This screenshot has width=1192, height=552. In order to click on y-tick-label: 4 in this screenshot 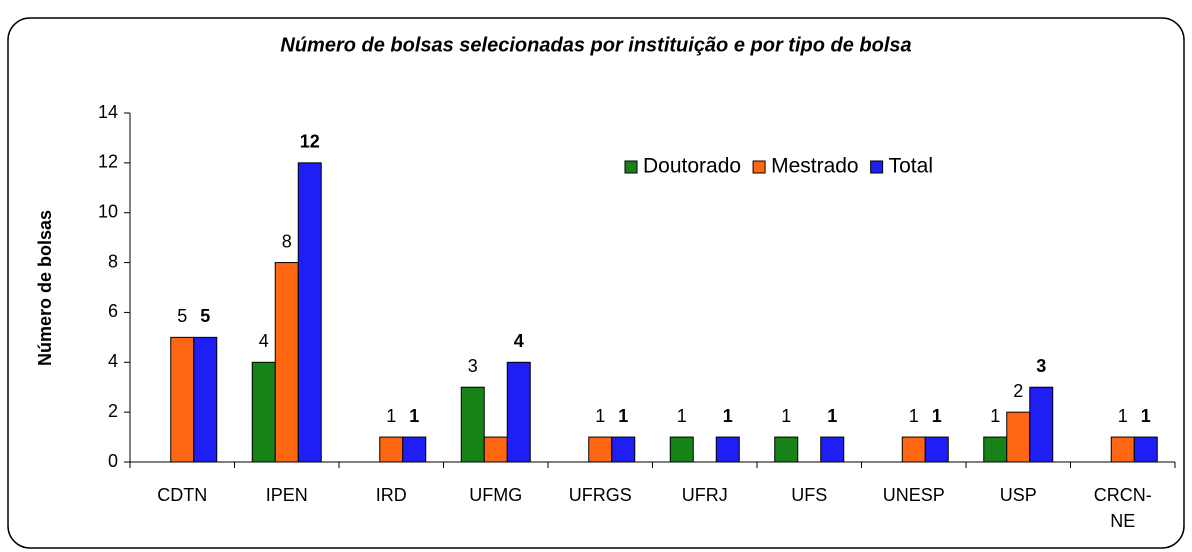, I will do `click(113, 361)`.